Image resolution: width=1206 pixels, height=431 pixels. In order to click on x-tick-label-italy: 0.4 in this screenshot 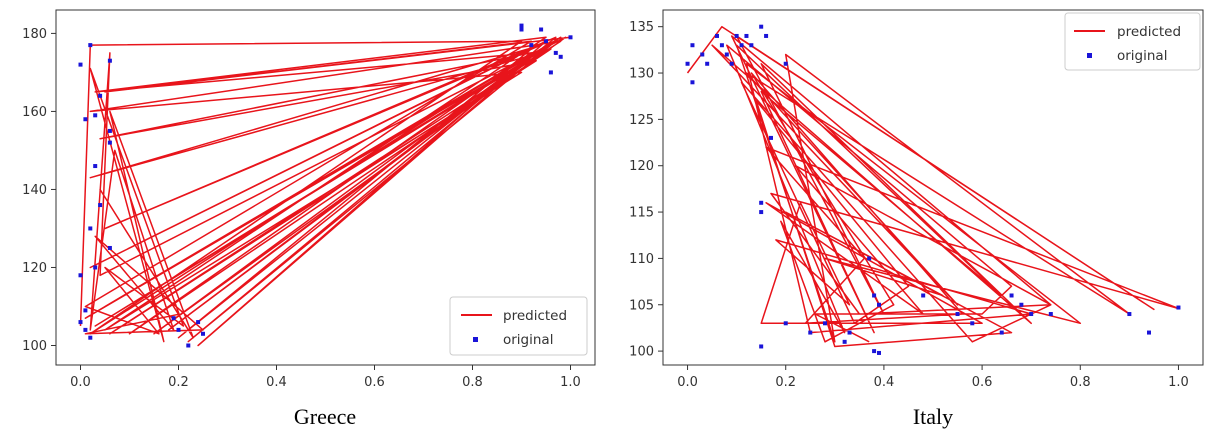, I will do `click(884, 382)`.